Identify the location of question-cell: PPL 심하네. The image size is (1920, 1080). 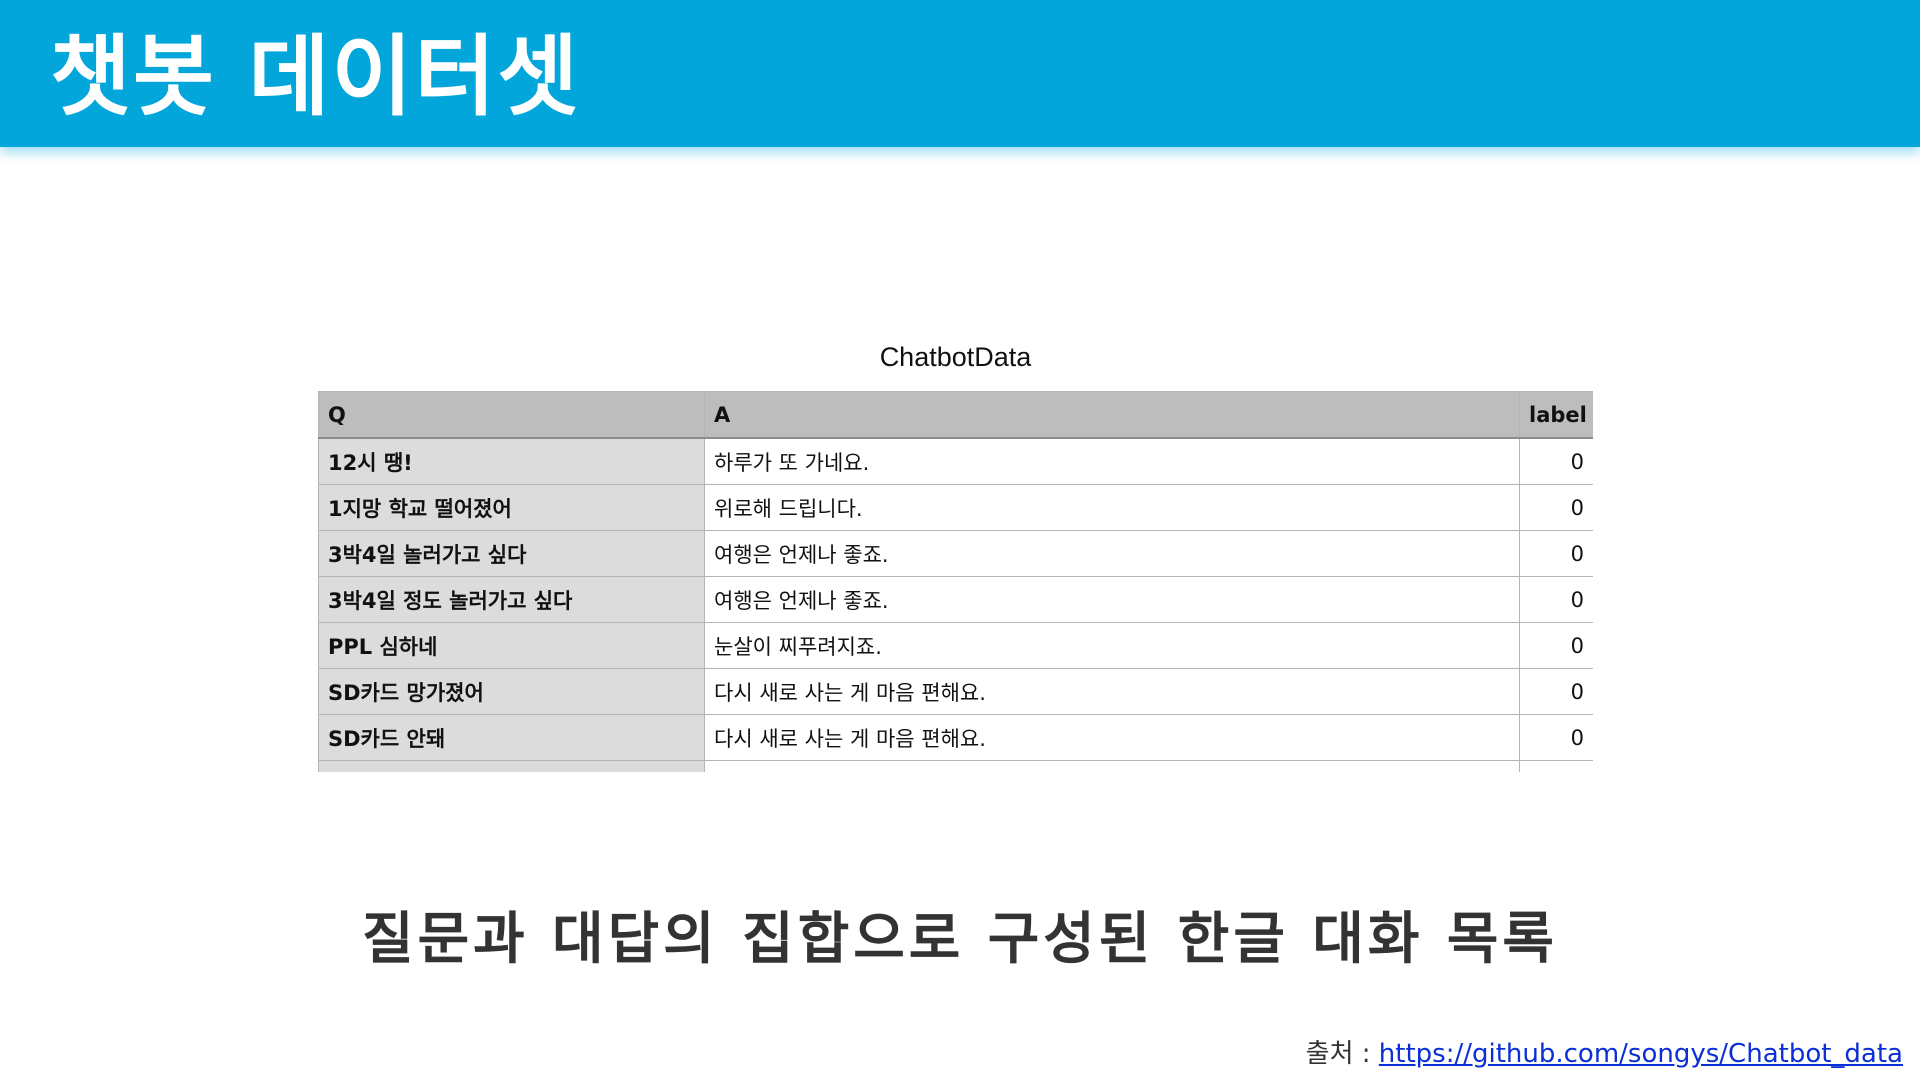
(511, 645).